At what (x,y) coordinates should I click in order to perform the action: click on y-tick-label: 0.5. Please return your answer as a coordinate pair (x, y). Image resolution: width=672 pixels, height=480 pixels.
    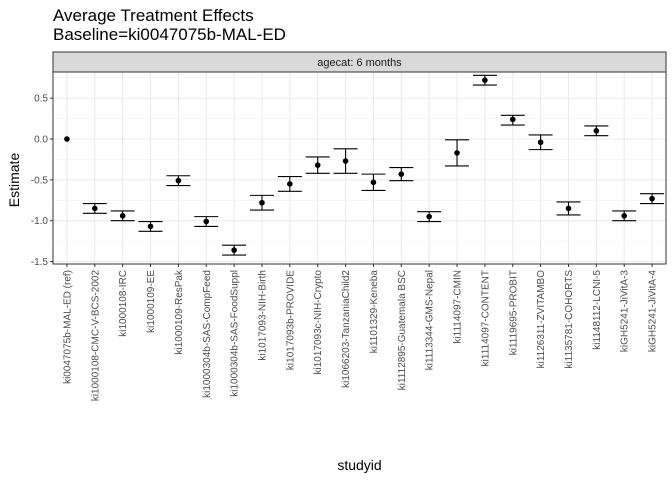
    Looking at the image, I should click on (41, 99).